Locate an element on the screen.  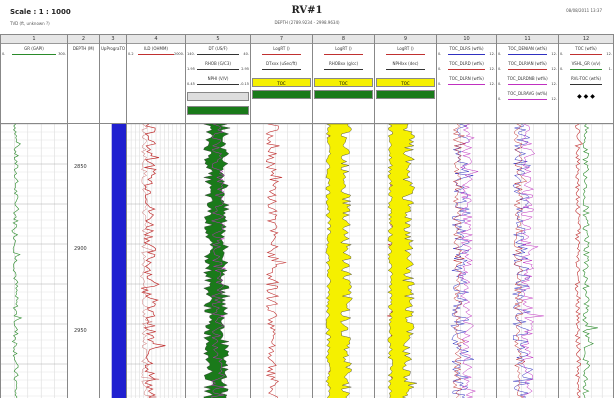
print-date: 08/08/2011 13:37 is located at coordinates (584, 10).